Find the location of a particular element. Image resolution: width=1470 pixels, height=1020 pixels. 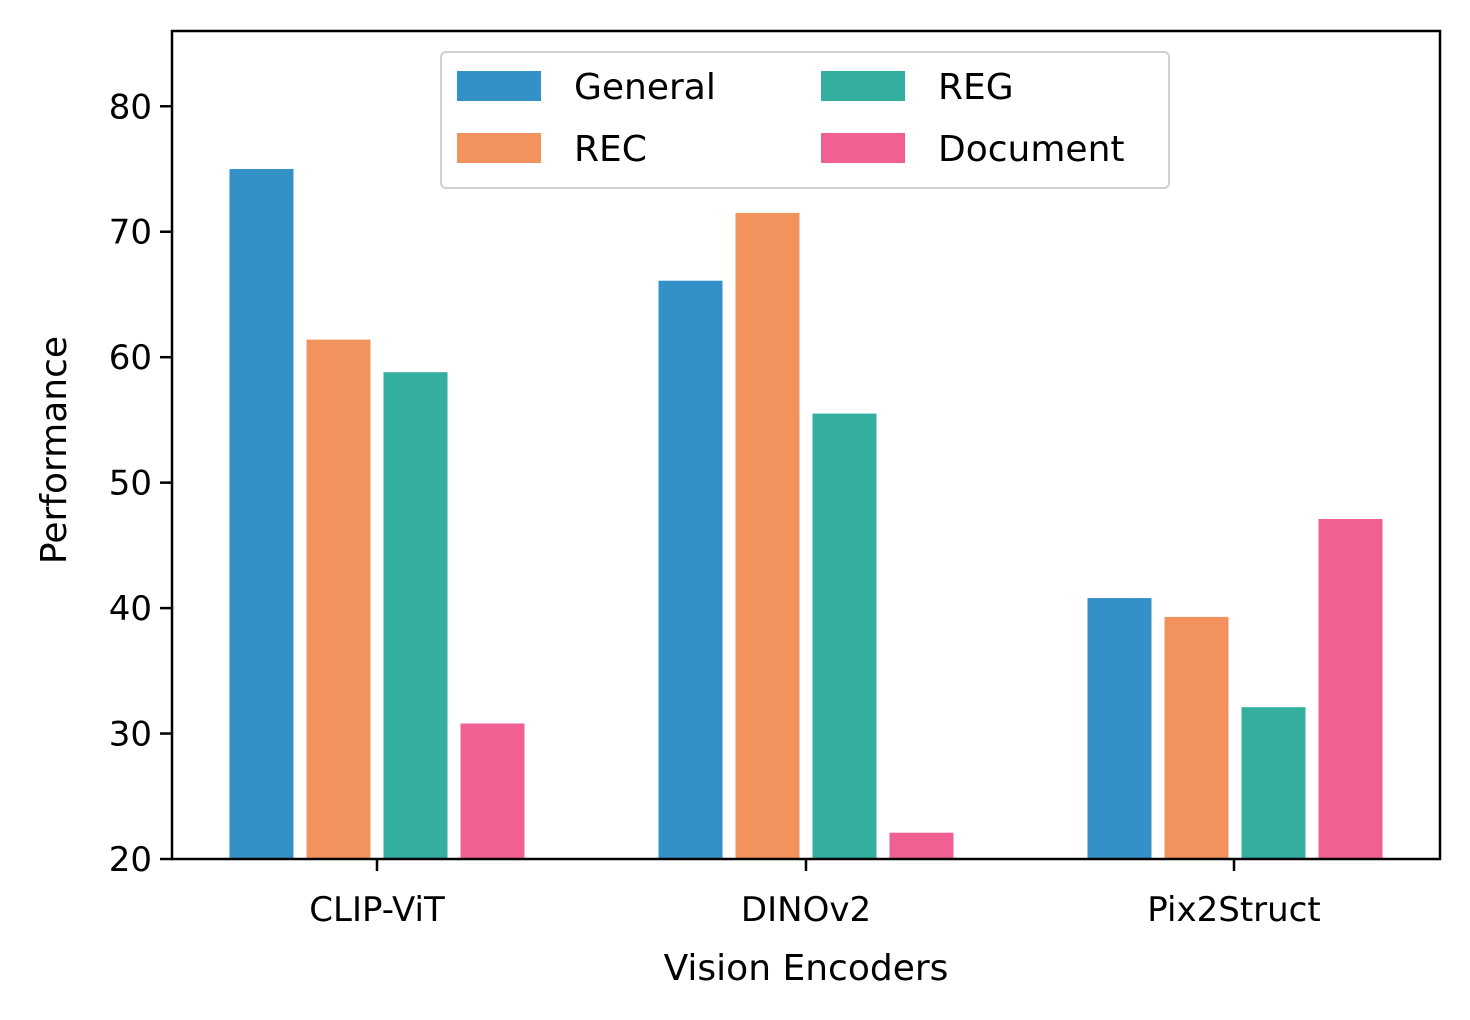

bar-document-dinov2 is located at coordinates (921, 845).